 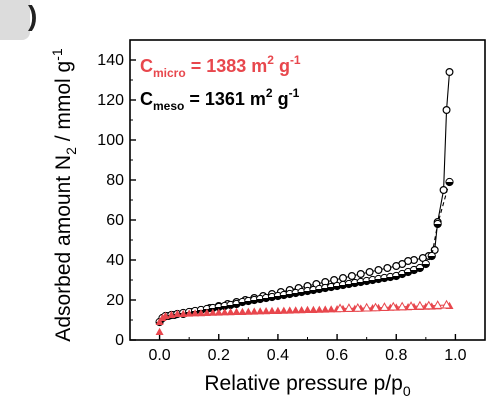 What do you see at coordinates (64, 195) in the screenshot?
I see `y-axis-label: Adsorbed amount N2 / mmol g-1` at bounding box center [64, 195].